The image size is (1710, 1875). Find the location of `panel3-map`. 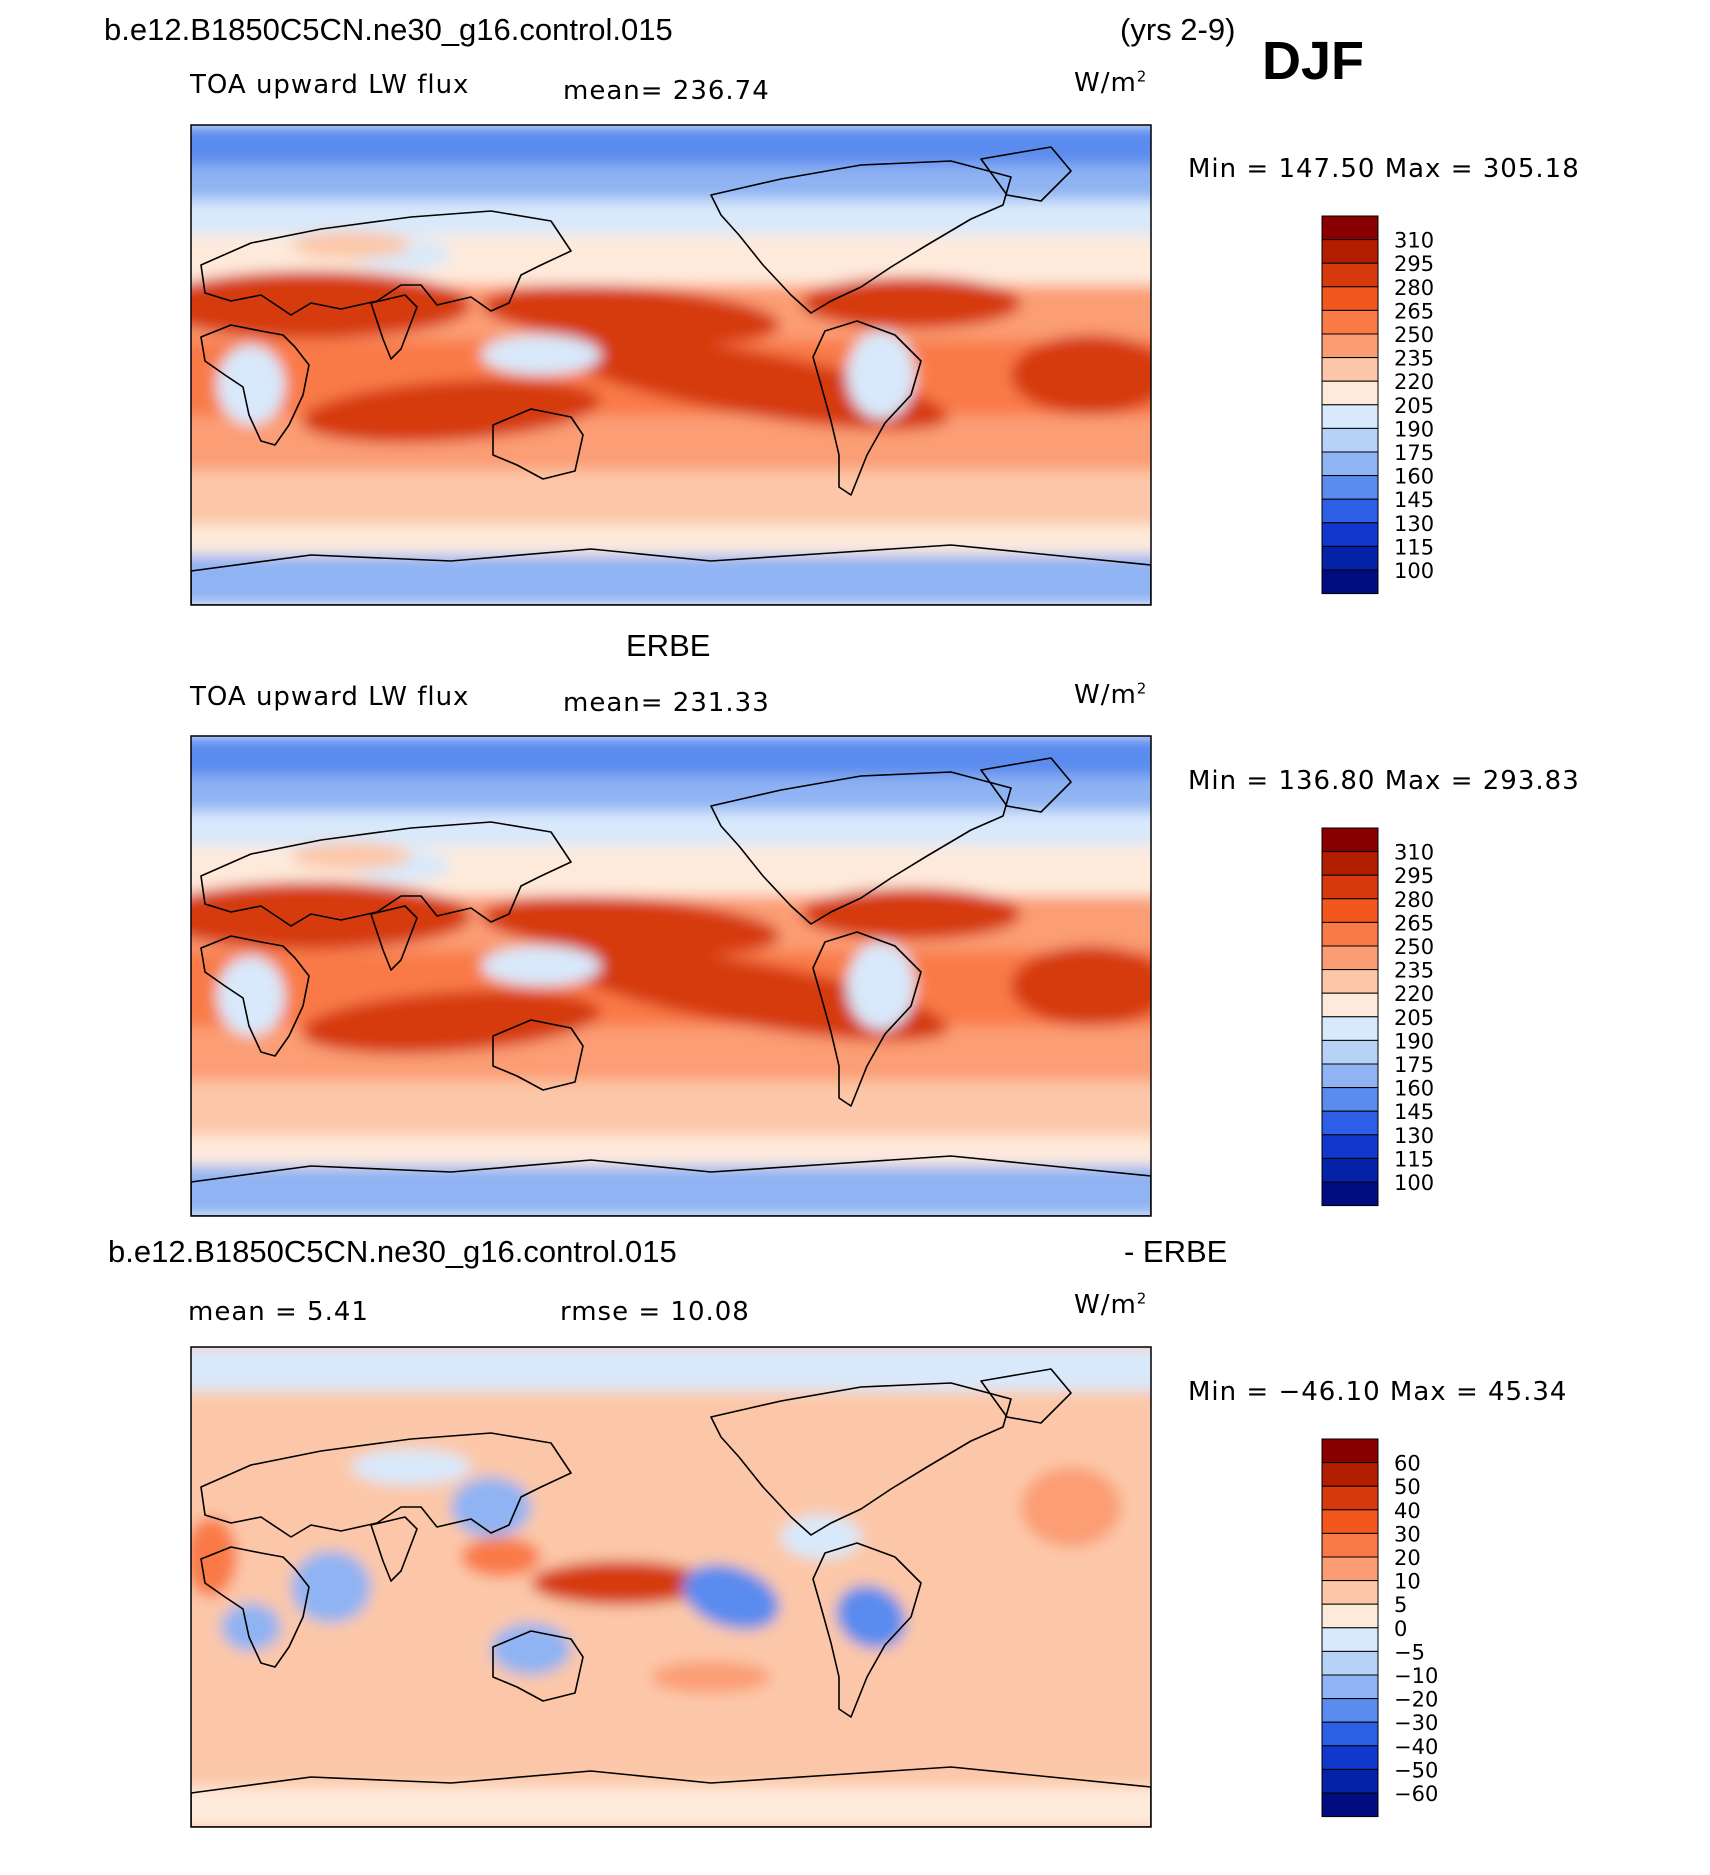

panel3-map is located at coordinates (671, 1587).